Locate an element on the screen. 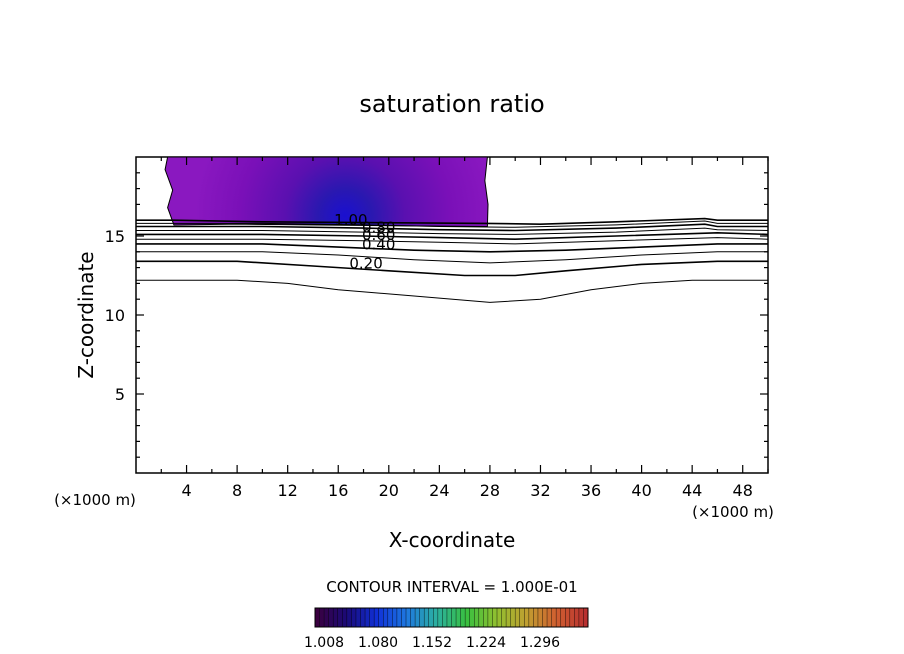  x-tick-label: 20 is located at coordinates (389, 490).